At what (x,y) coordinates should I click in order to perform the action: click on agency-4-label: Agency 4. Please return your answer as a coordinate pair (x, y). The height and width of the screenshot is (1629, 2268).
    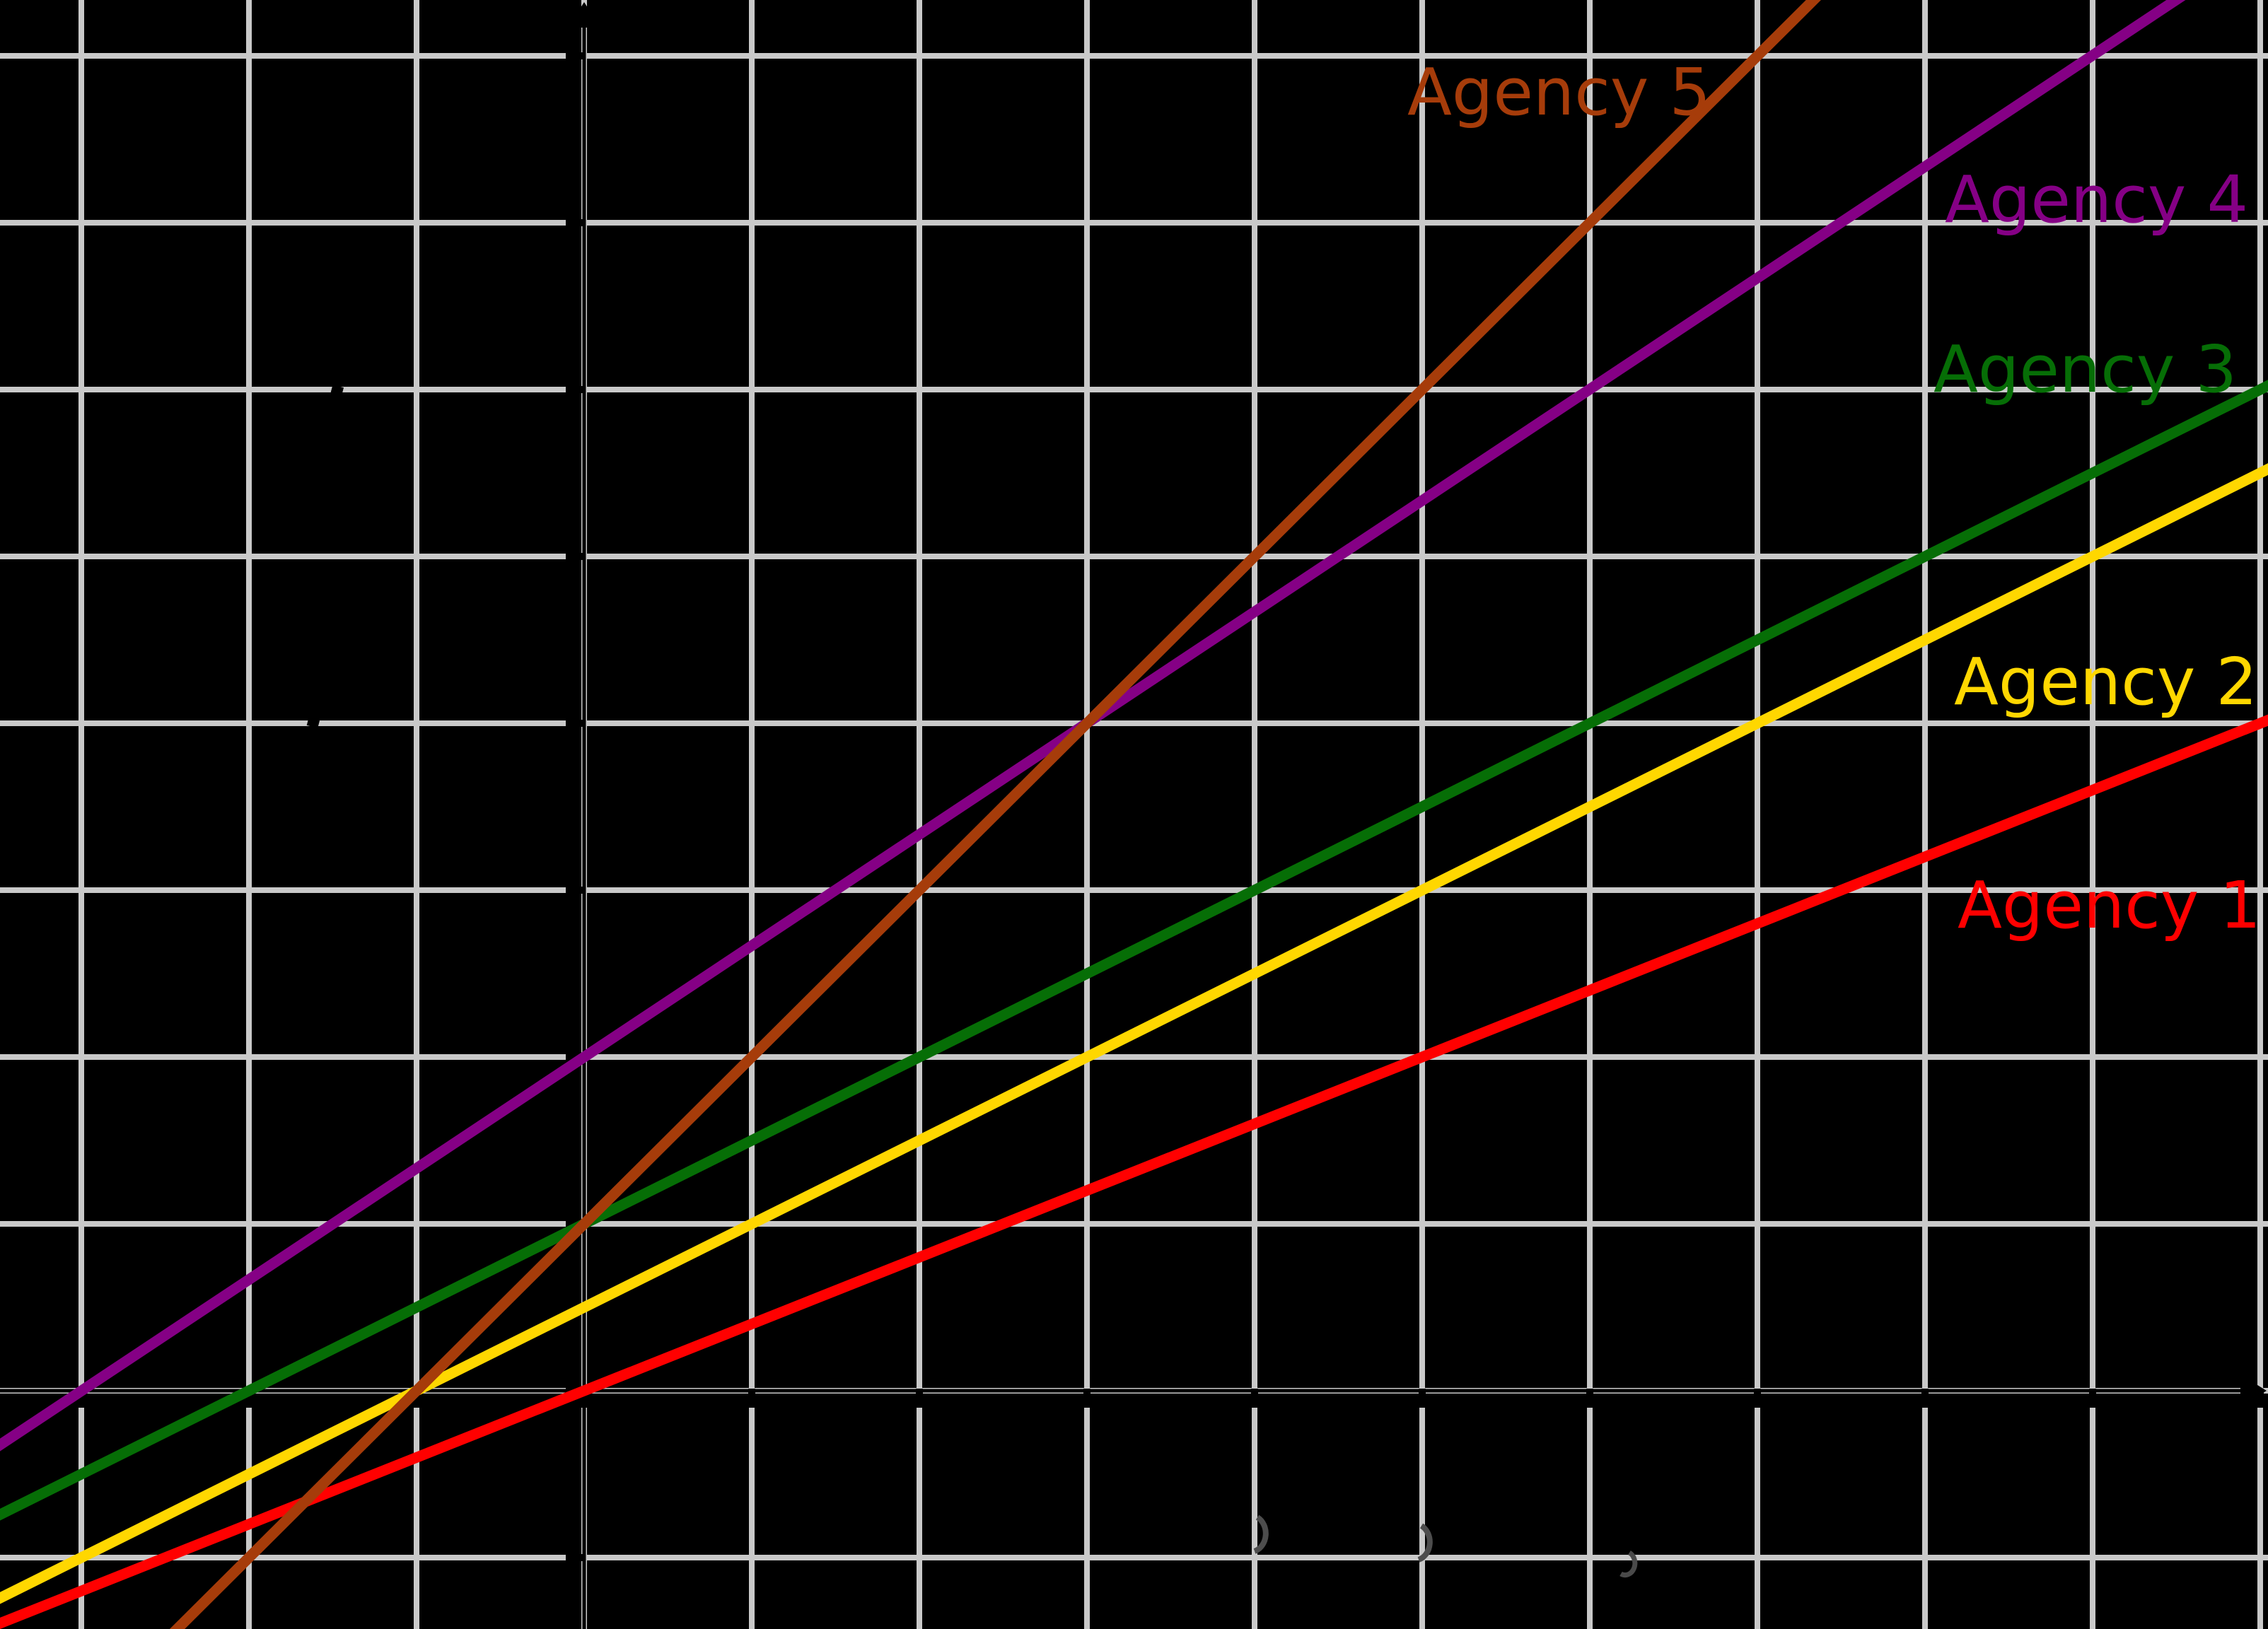
    Looking at the image, I should click on (2096, 200).